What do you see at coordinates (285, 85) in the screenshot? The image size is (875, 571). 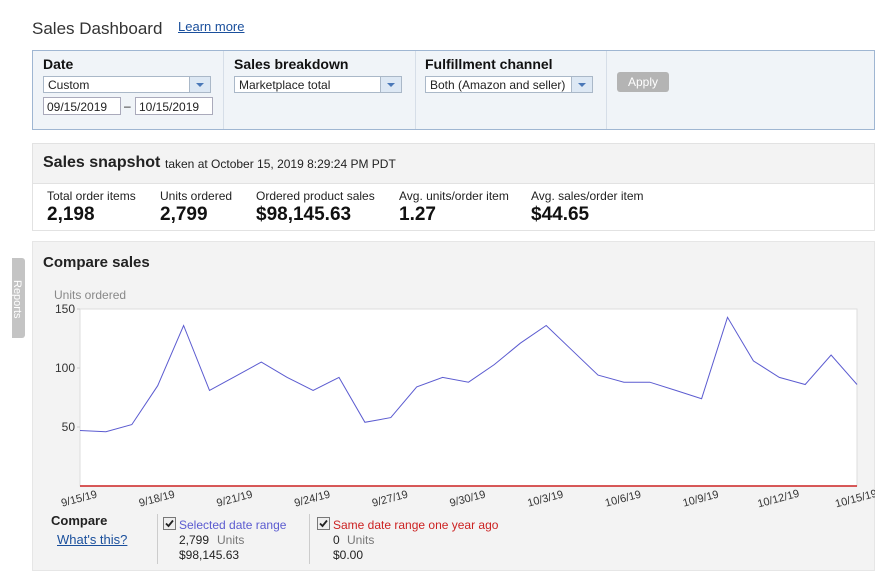 I see `breakdown-value: Marketplace total` at bounding box center [285, 85].